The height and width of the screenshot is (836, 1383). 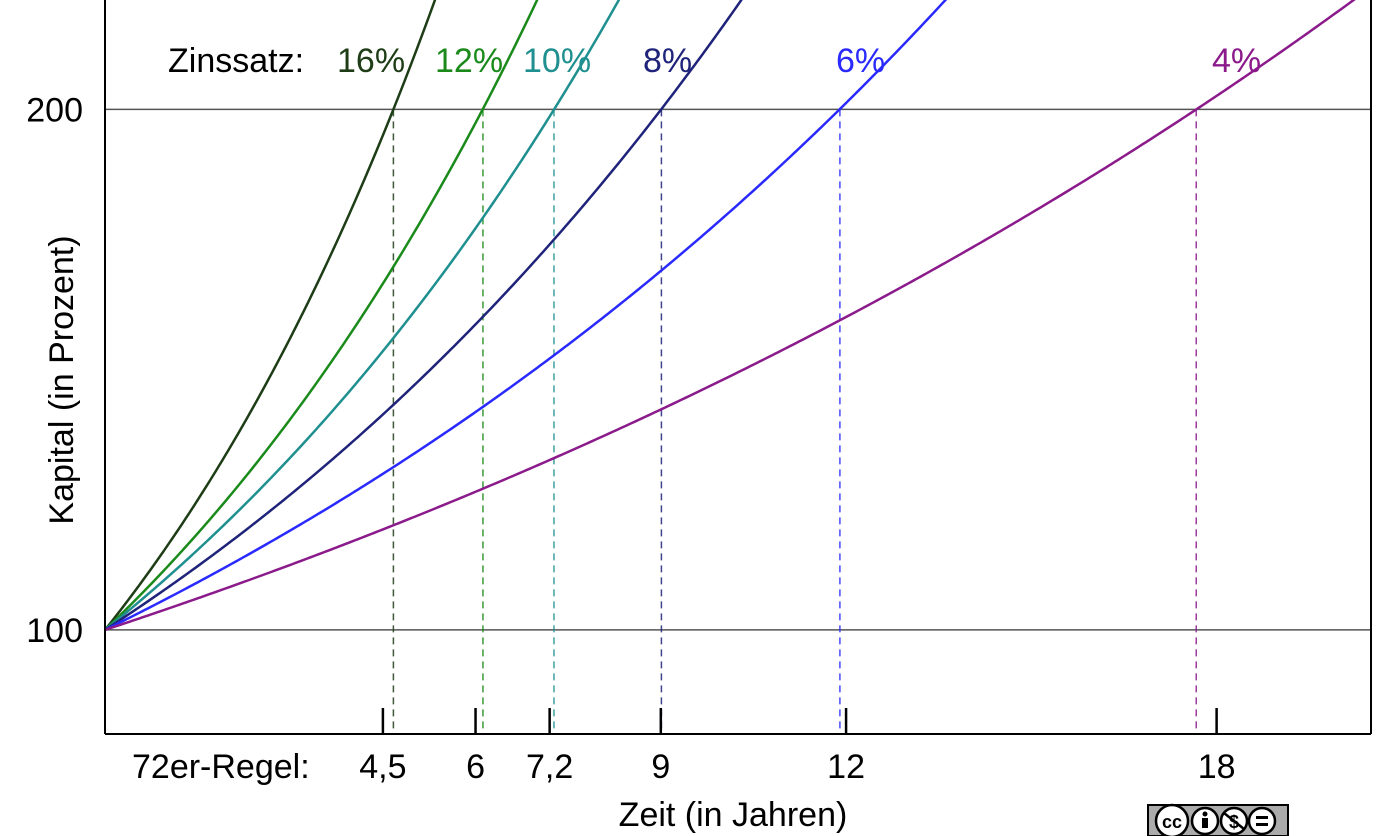 I want to click on rule72-label-3: 9, so click(x=660, y=767).